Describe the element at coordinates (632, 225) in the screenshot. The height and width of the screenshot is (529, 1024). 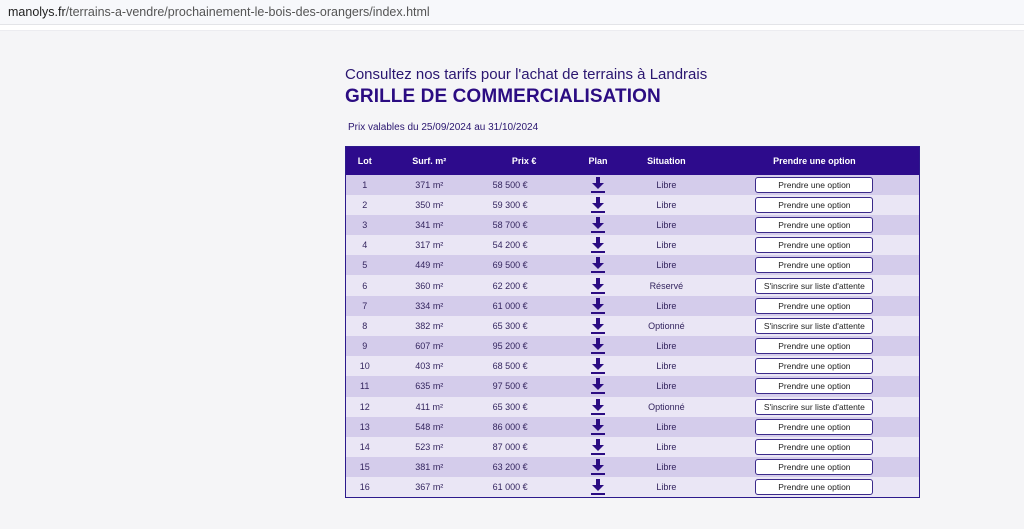
I see `table-row: 3 341 m² 58 700 € Libre Prendre une option` at that location.